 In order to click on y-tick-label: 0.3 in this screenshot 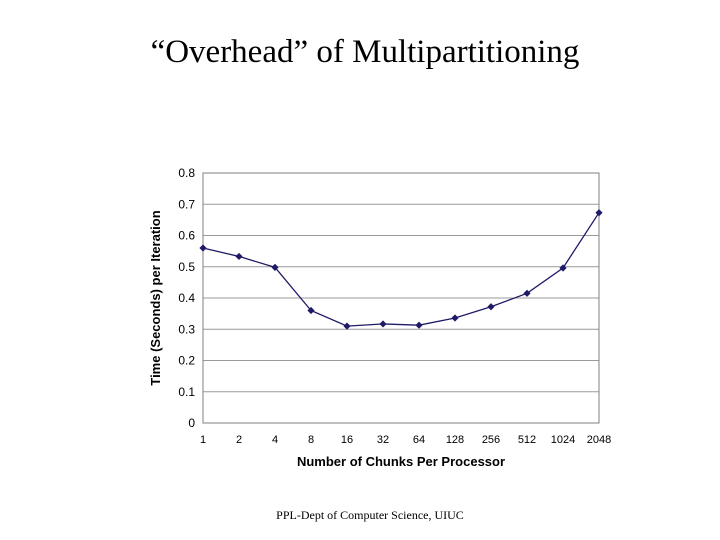, I will do `click(186, 329)`.